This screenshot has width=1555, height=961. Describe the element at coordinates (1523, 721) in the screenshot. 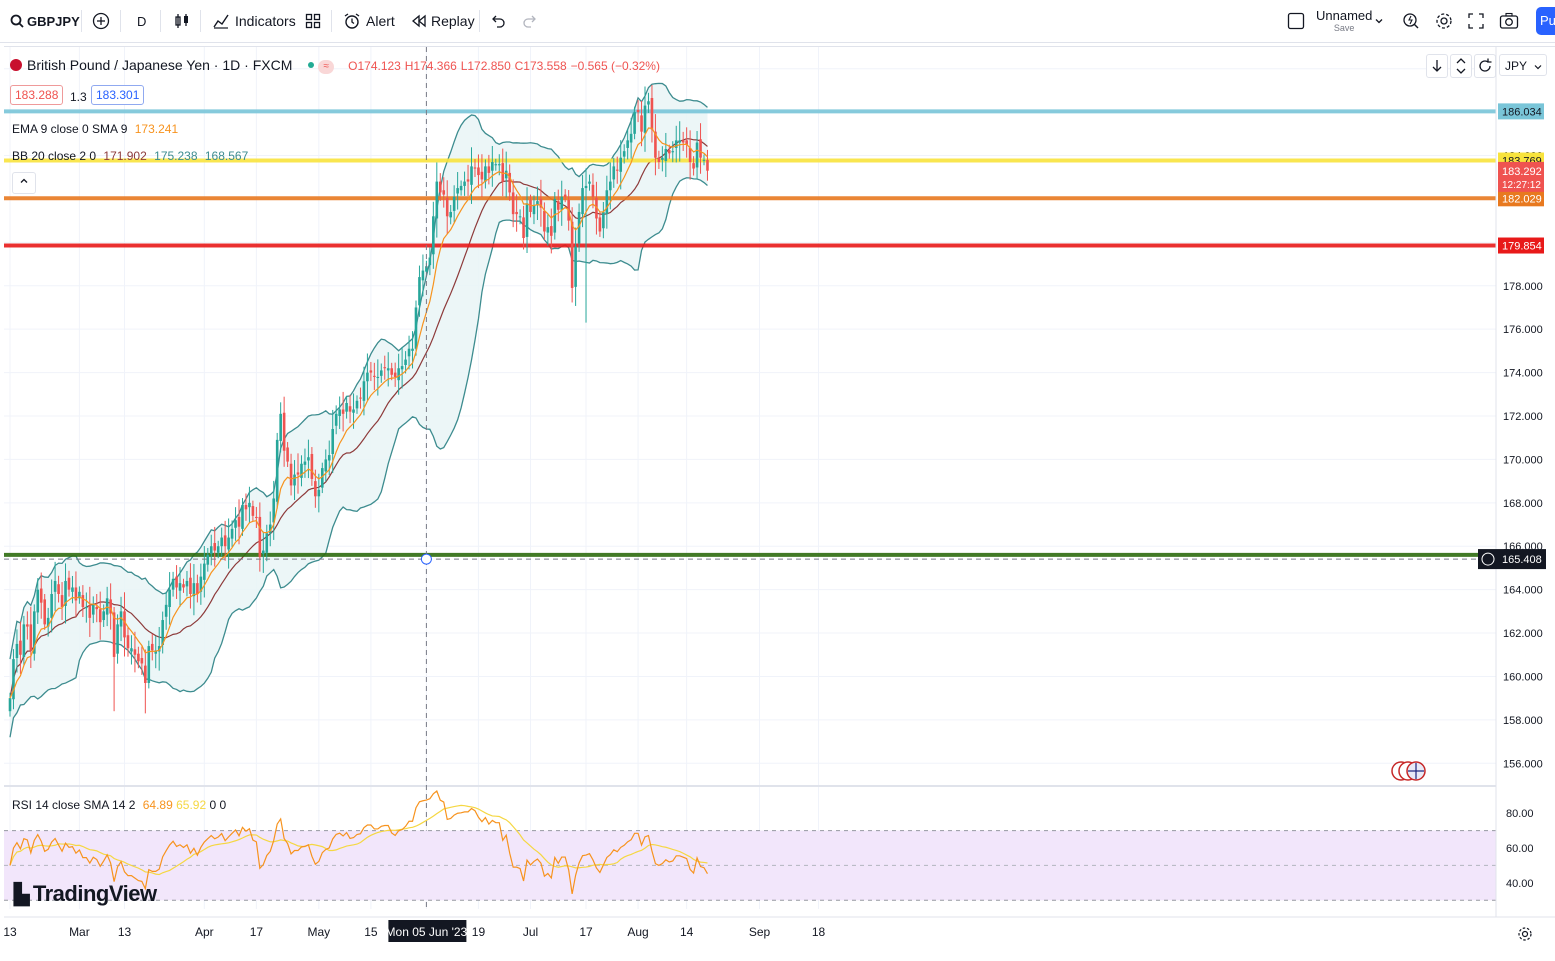

I see `price-tick-label: 158.000` at that location.